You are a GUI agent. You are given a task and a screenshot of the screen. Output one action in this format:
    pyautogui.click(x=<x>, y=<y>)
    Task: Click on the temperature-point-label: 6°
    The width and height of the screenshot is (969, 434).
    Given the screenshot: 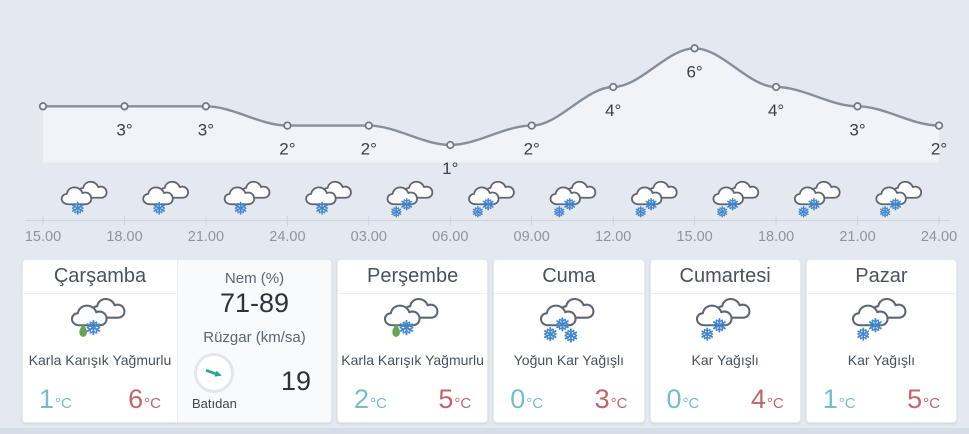 What is the action you would take?
    pyautogui.click(x=694, y=71)
    